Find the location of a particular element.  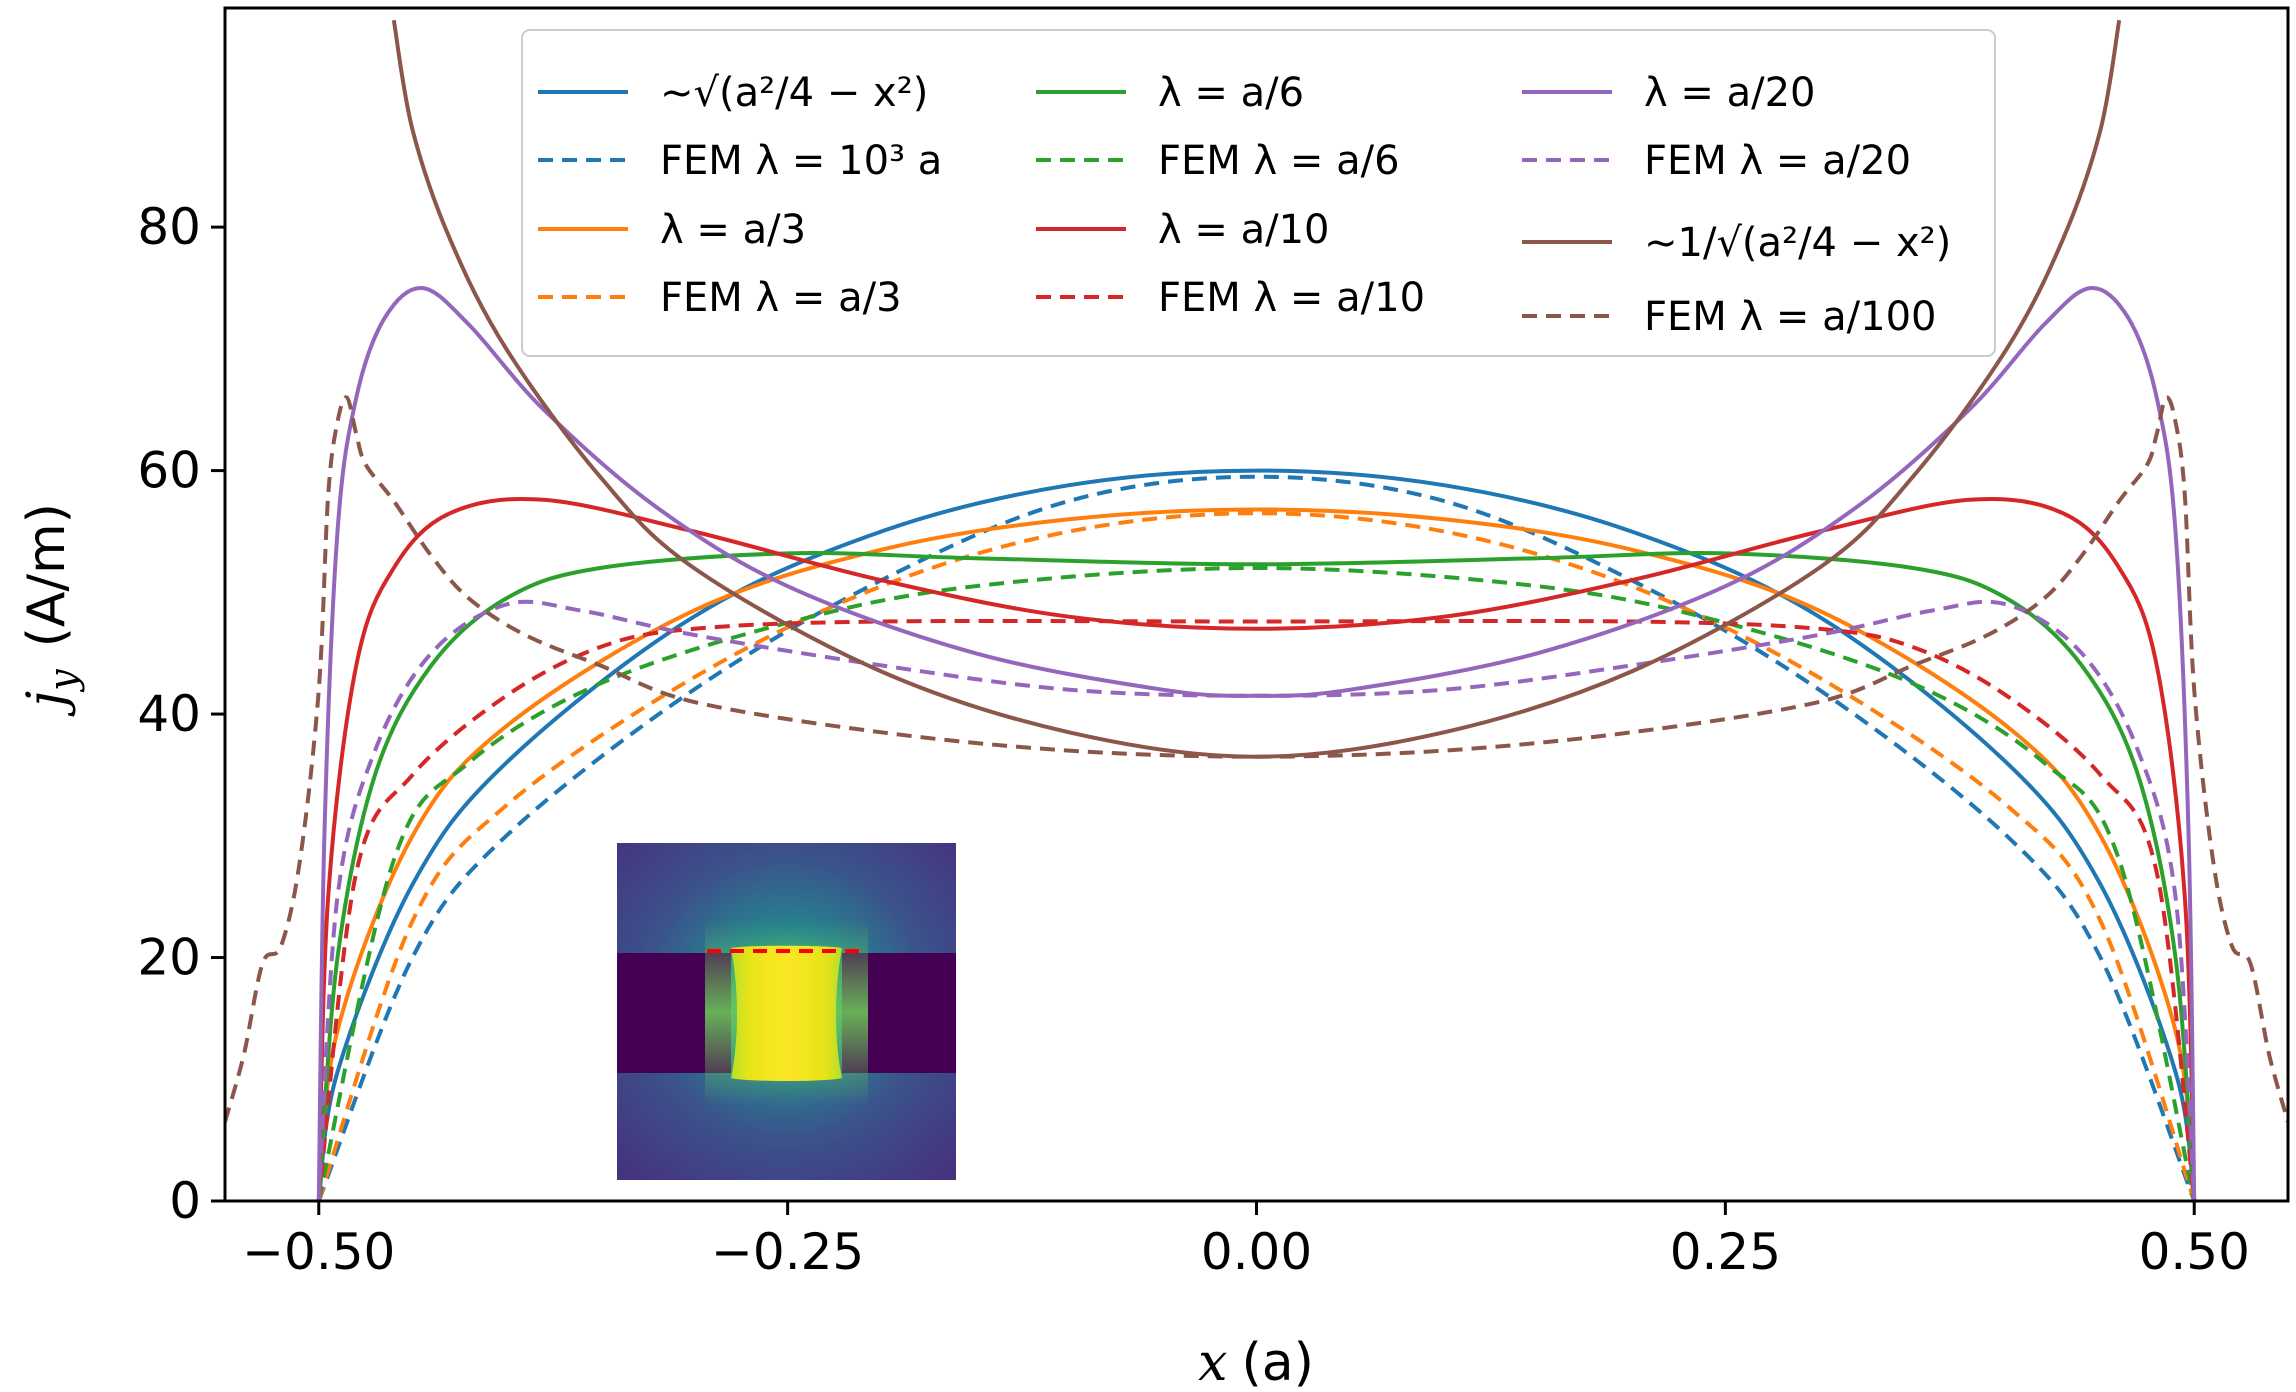

y-axis-sub: y is located at coordinates (63, 681).